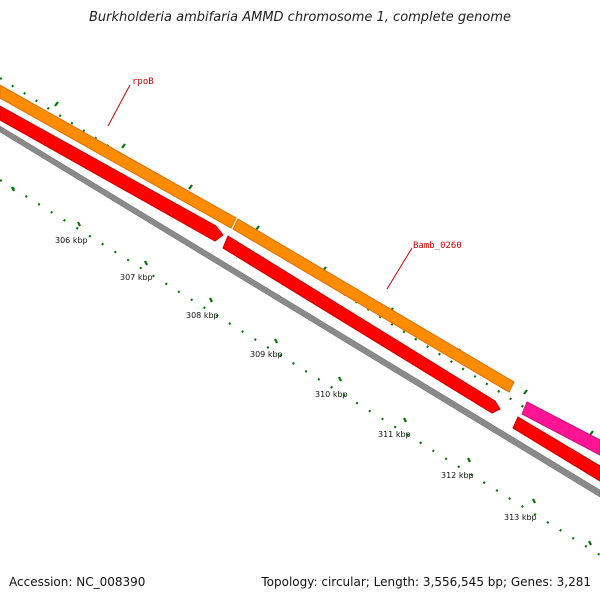 Image resolution: width=600 pixels, height=600 pixels. Describe the element at coordinates (119, 105) in the screenshot. I see `rpoB-leader-line` at that location.